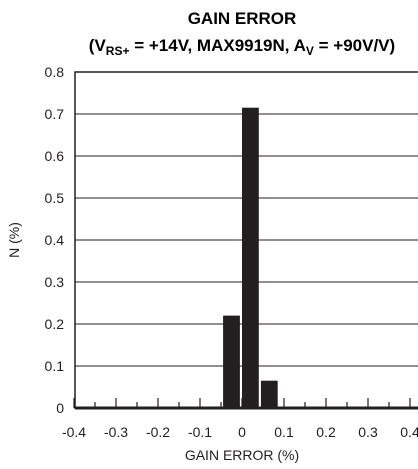 Image resolution: width=418 pixels, height=469 pixels. Describe the element at coordinates (55, 324) in the screenshot. I see `y-tick-label: 0.2` at that location.